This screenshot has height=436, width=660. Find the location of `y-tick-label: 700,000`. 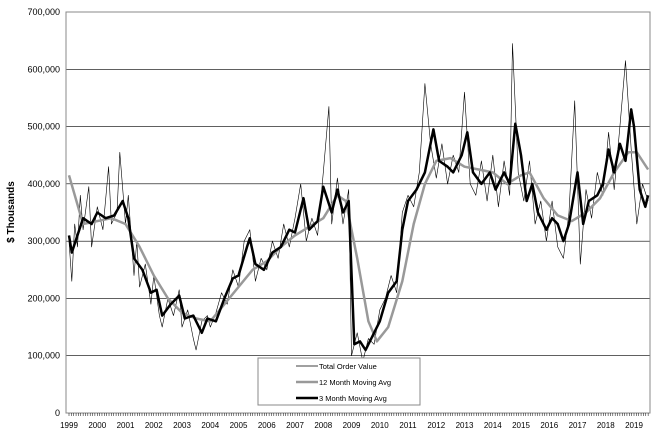

y-tick-label: 700,000 is located at coordinates (43, 12).